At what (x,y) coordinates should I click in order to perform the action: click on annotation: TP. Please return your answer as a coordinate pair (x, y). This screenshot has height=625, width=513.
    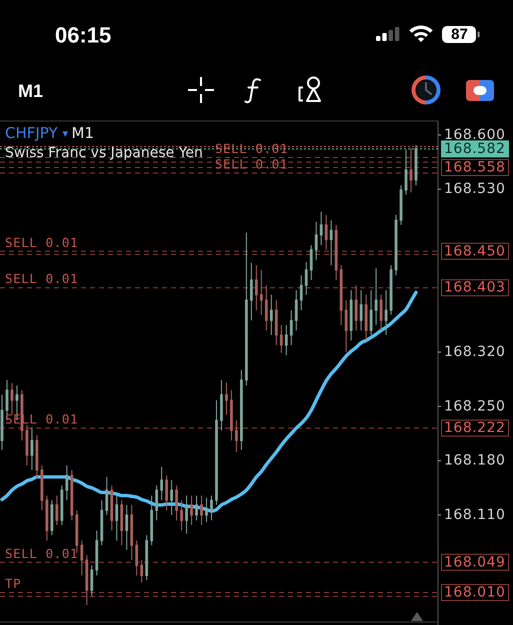
    Looking at the image, I should click on (13, 584).